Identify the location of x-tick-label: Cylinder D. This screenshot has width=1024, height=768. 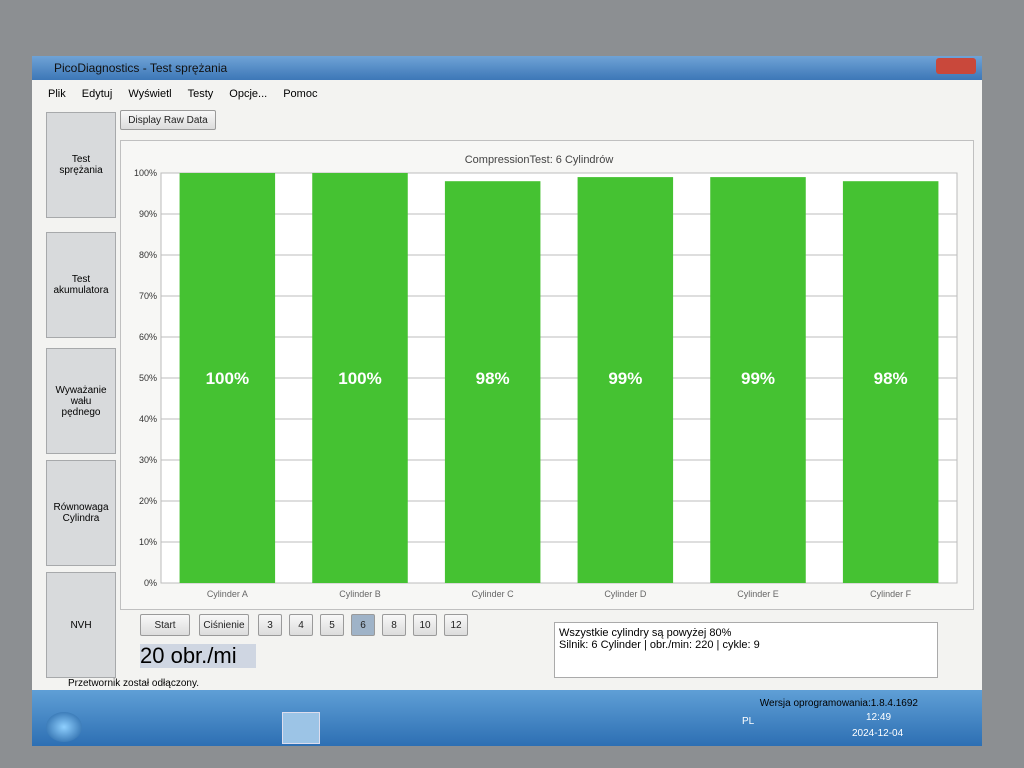
(625, 594).